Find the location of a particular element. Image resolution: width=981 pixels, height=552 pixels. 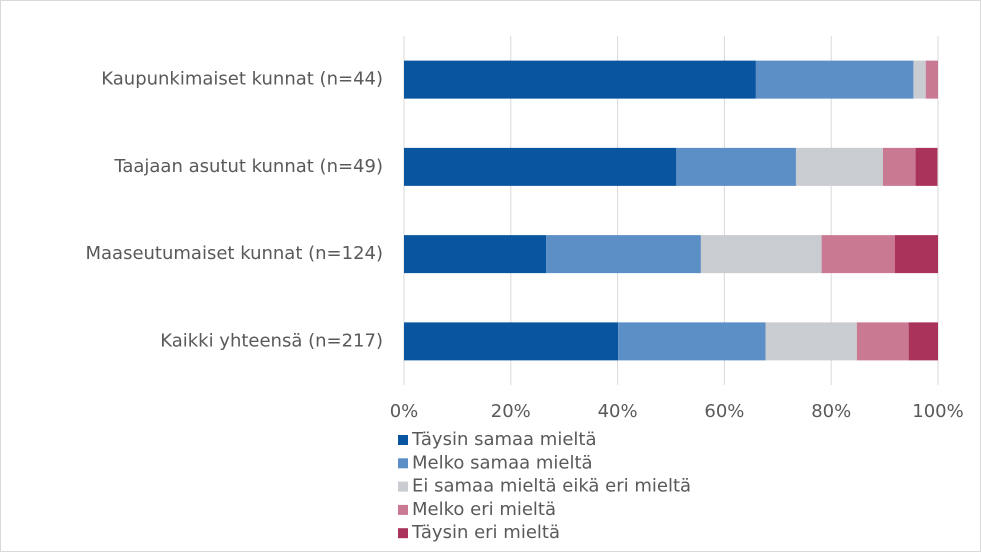

legend-label: Melko eri mieltä is located at coordinates (484, 509).